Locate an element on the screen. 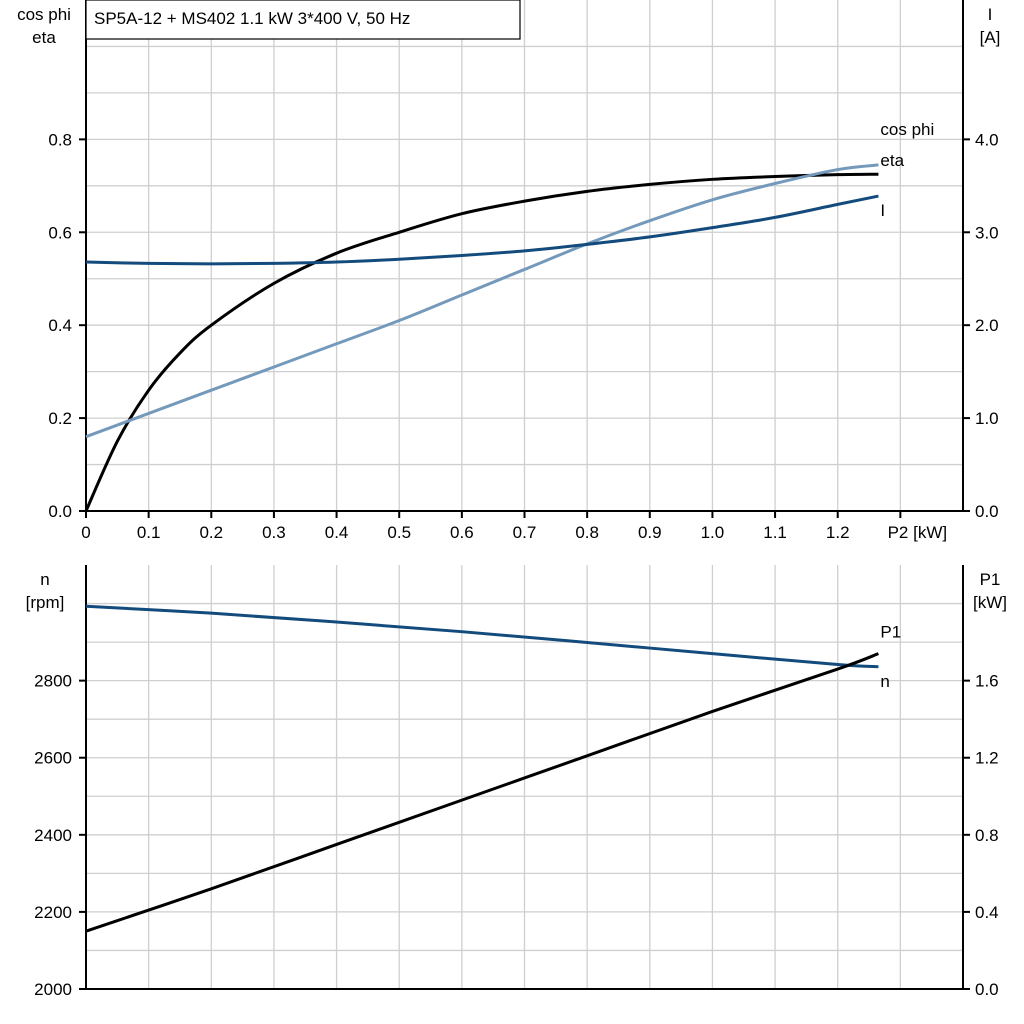 This screenshot has height=1024, width=1024. chart-title-box is located at coordinates (303, 20).